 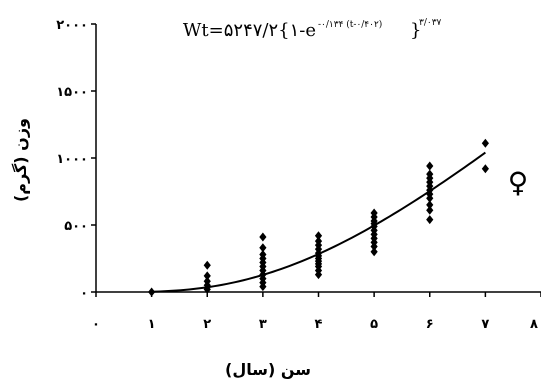 I want to click on x-tick-label: ۲, so click(x=207, y=324).